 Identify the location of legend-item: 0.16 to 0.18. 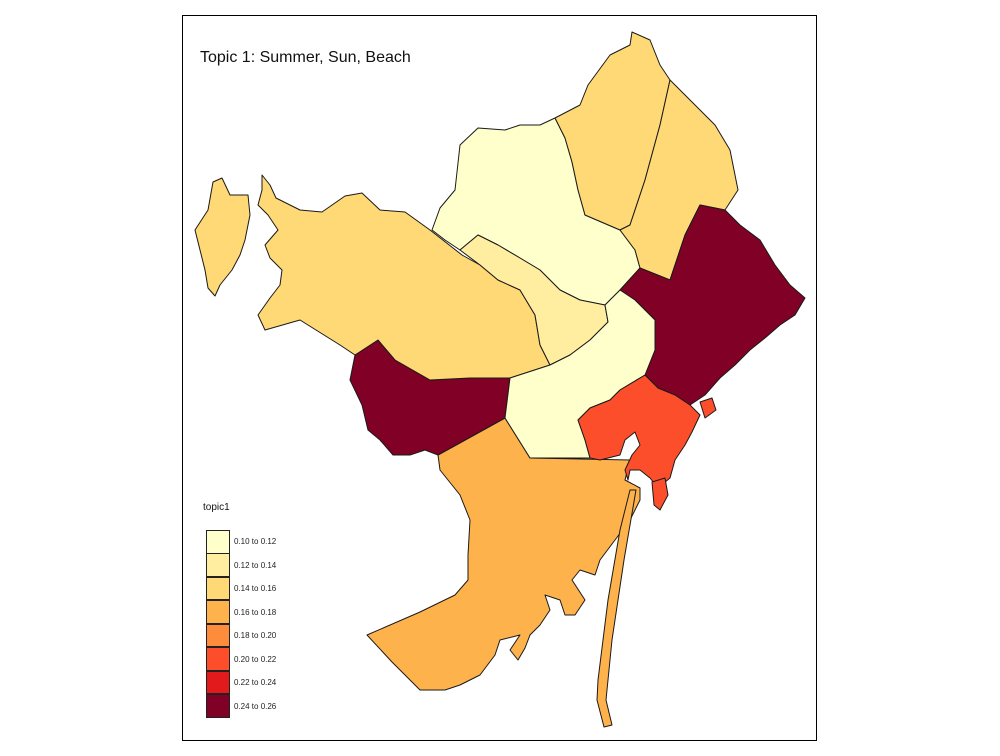
(241, 612).